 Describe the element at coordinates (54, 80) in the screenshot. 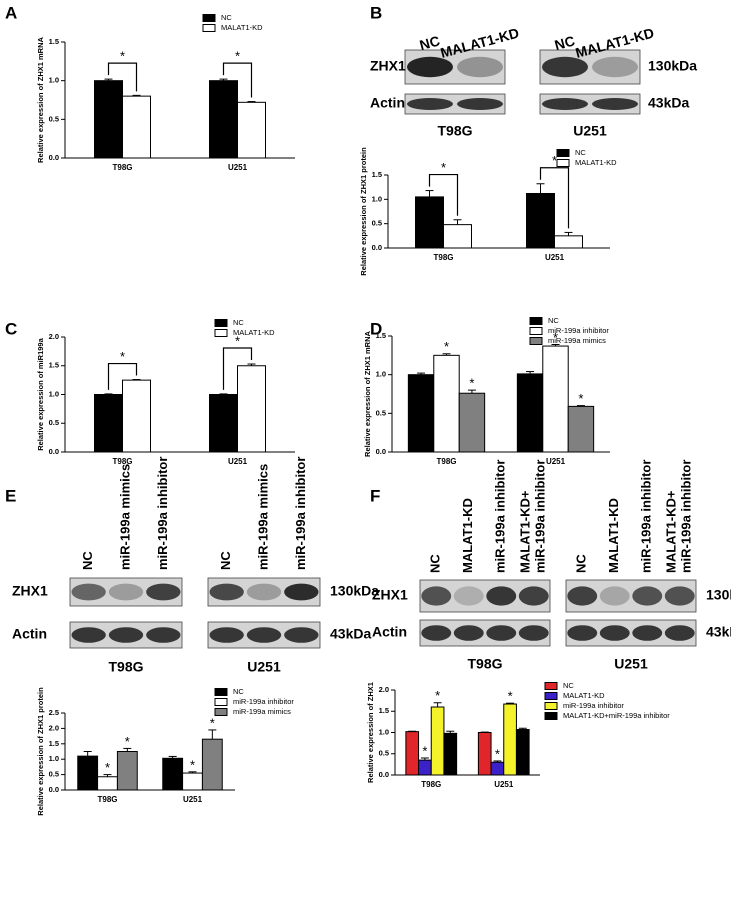

I see `y-tick-label: 1.0` at that location.